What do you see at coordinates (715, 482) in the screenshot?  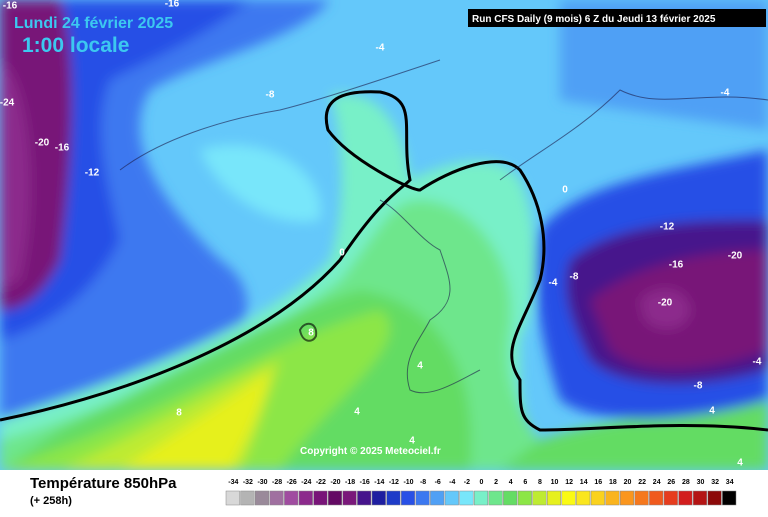 I see `scale-label: 32` at bounding box center [715, 482].